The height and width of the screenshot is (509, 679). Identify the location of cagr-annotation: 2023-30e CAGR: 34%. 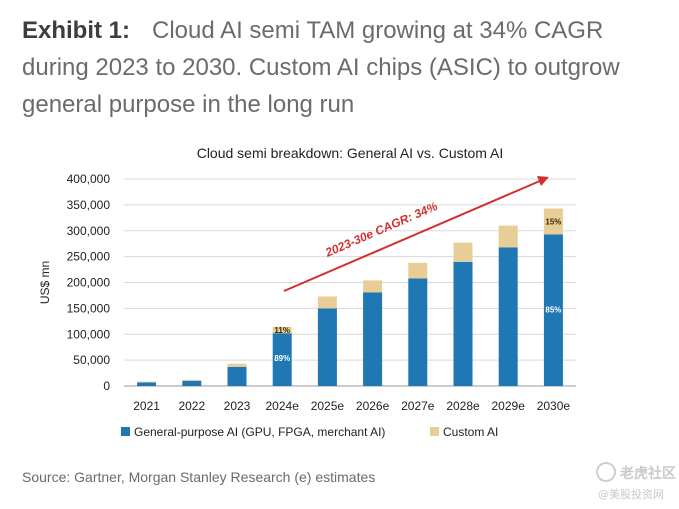
(381, 229).